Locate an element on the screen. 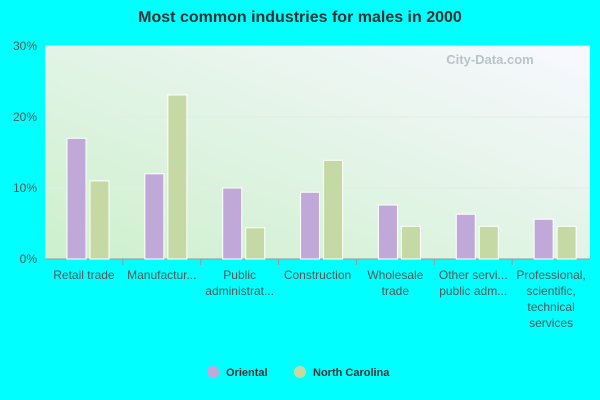 The height and width of the screenshot is (400, 600). y-tick-label: 0% is located at coordinates (29, 259).